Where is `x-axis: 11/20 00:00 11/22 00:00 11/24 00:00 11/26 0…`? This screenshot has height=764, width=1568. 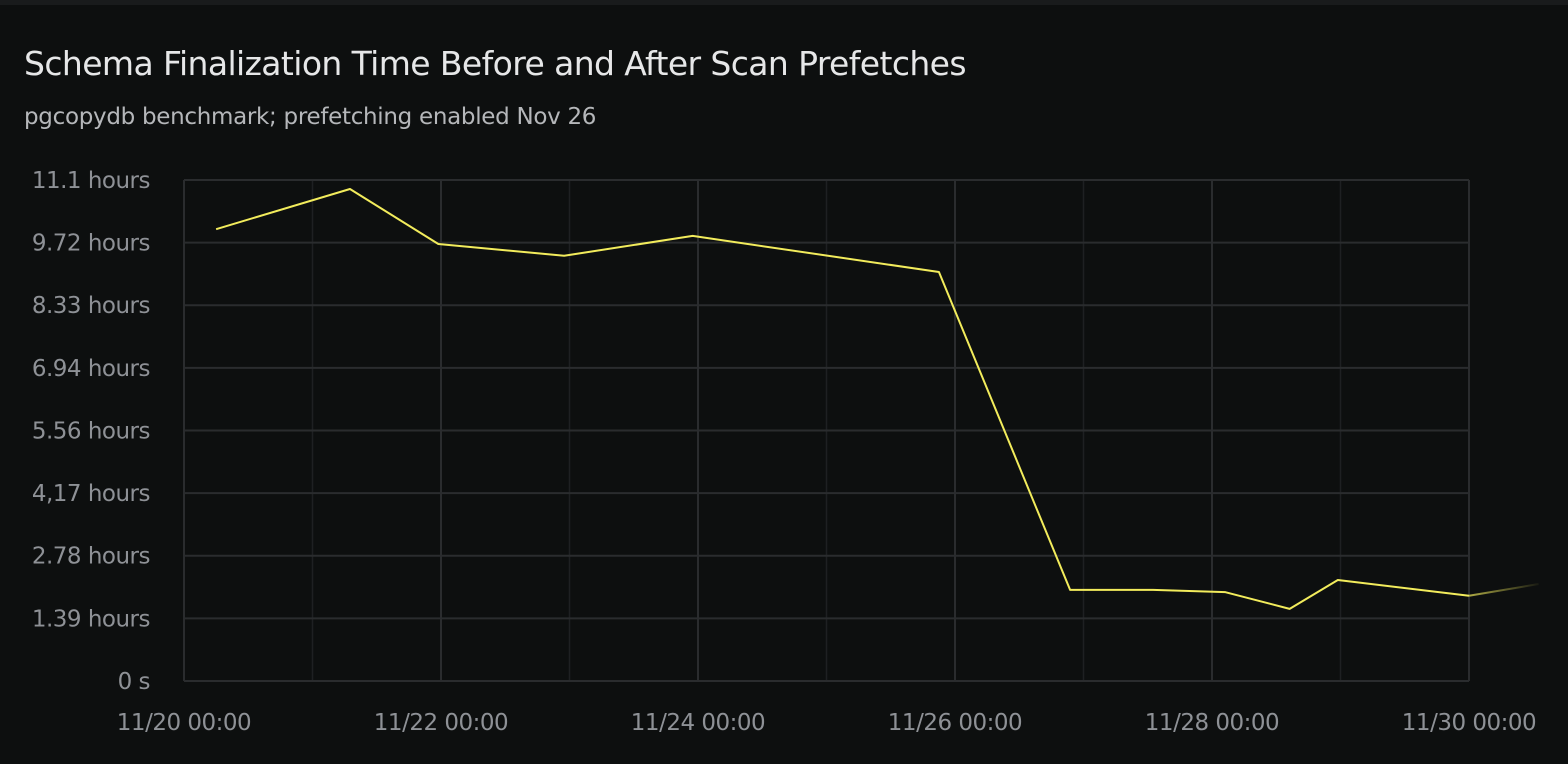 x-axis: 11/20 00:00 11/22 00:00 11/24 00:00 11/26 0… is located at coordinates (827, 723).